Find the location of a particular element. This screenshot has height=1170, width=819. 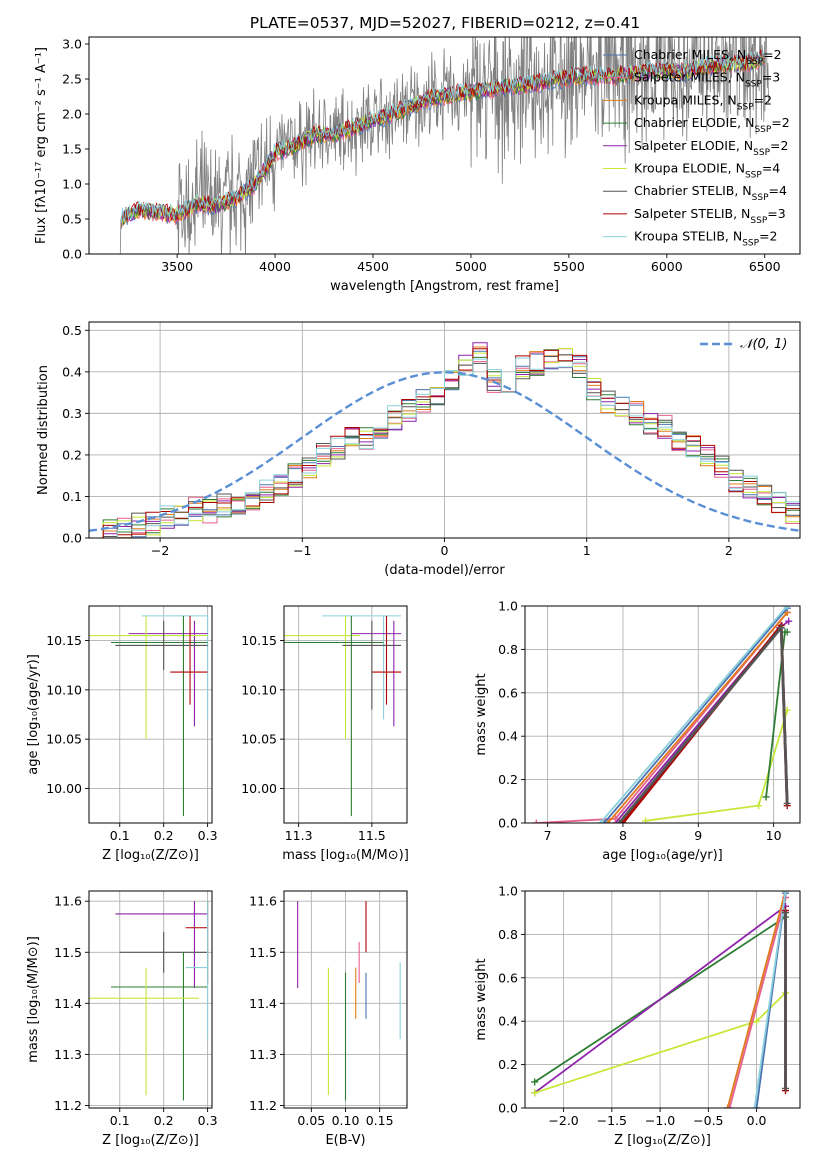

y-axis-label: mass weight is located at coordinates (481, 714).